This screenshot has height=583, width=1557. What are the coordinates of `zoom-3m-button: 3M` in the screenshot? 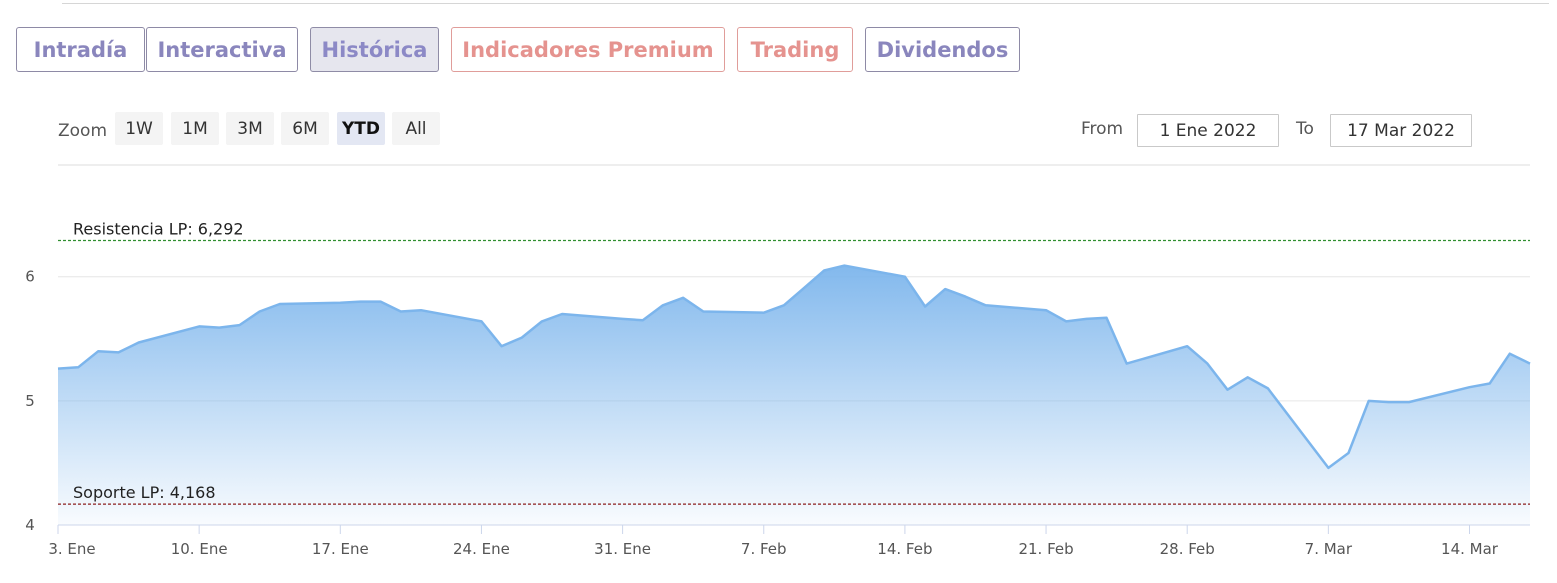 It's located at (250, 128).